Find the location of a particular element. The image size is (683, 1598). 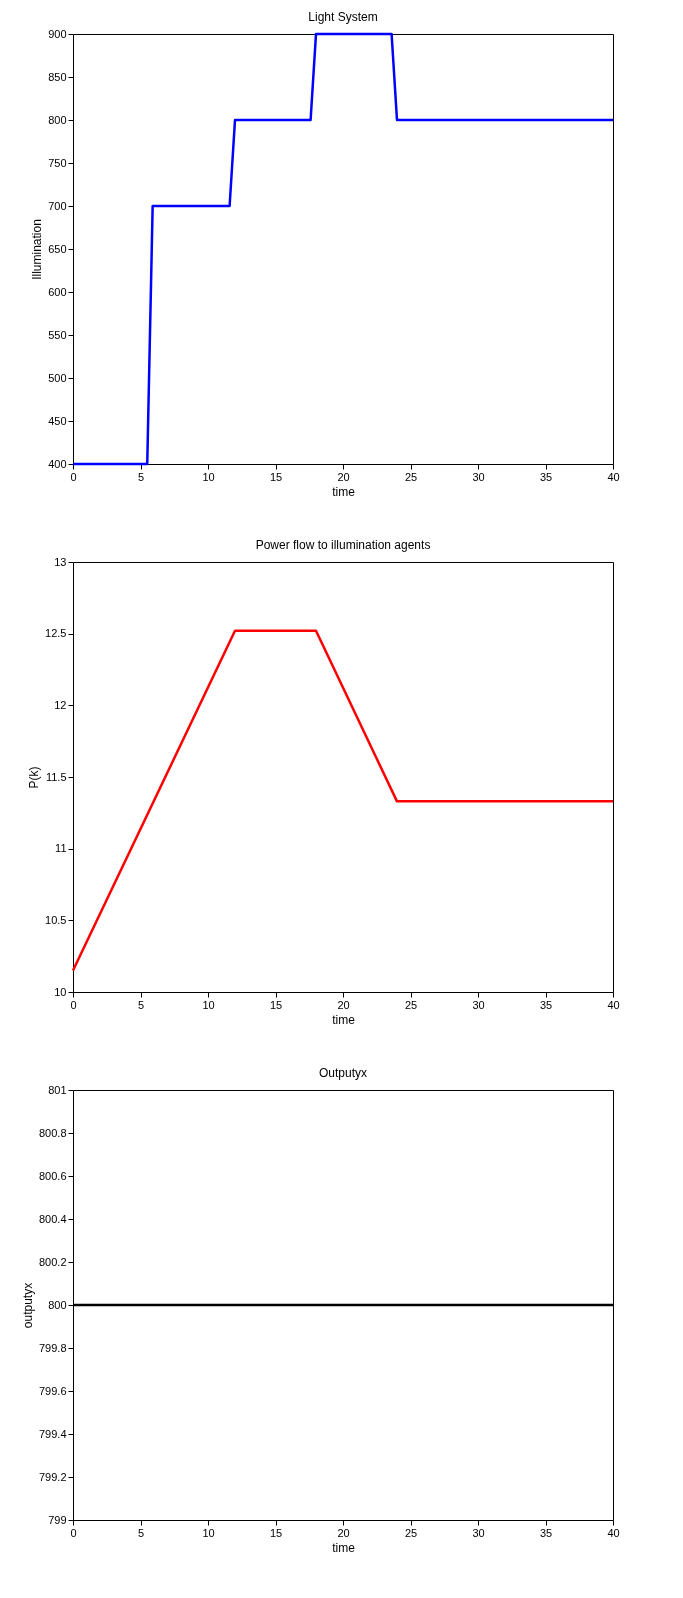

y-tick-label: 800.6 is located at coordinates (52, 1175).